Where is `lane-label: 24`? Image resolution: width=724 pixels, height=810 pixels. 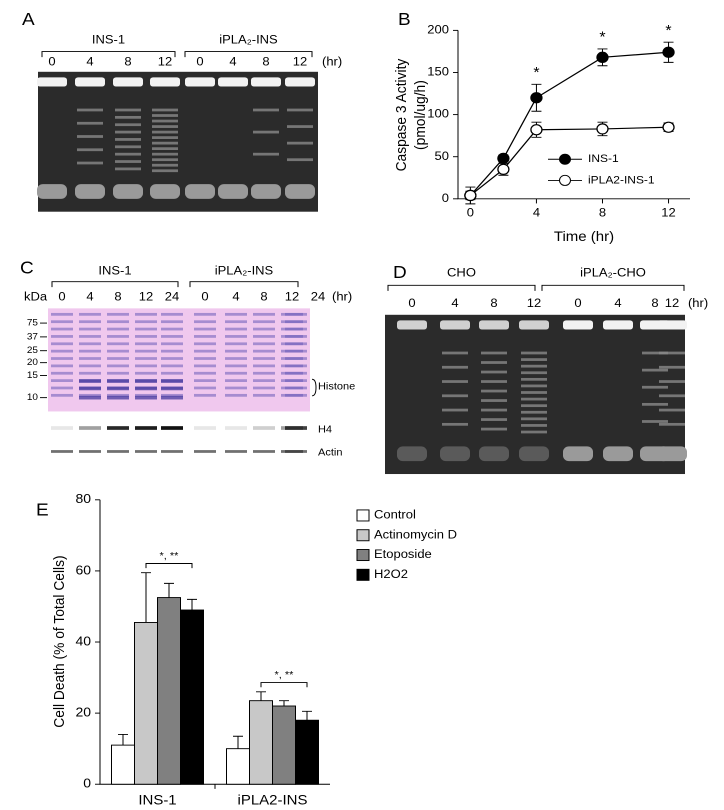
lane-label: 24 is located at coordinates (318, 296).